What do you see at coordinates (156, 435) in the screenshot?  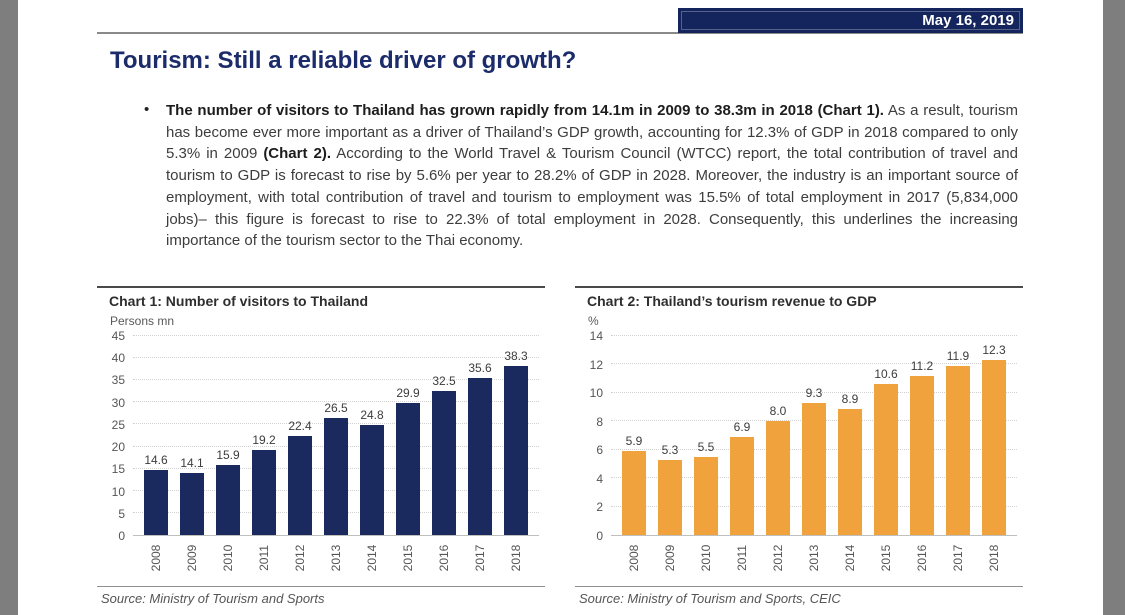 I see `bar-slot-2008: 14.6` at bounding box center [156, 435].